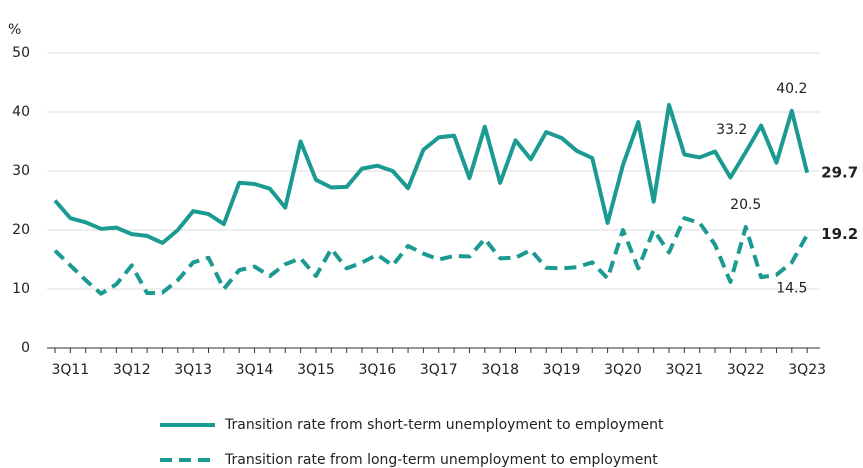 The image size is (863, 468). I want to click on data-label: 14.5, so click(791, 288).